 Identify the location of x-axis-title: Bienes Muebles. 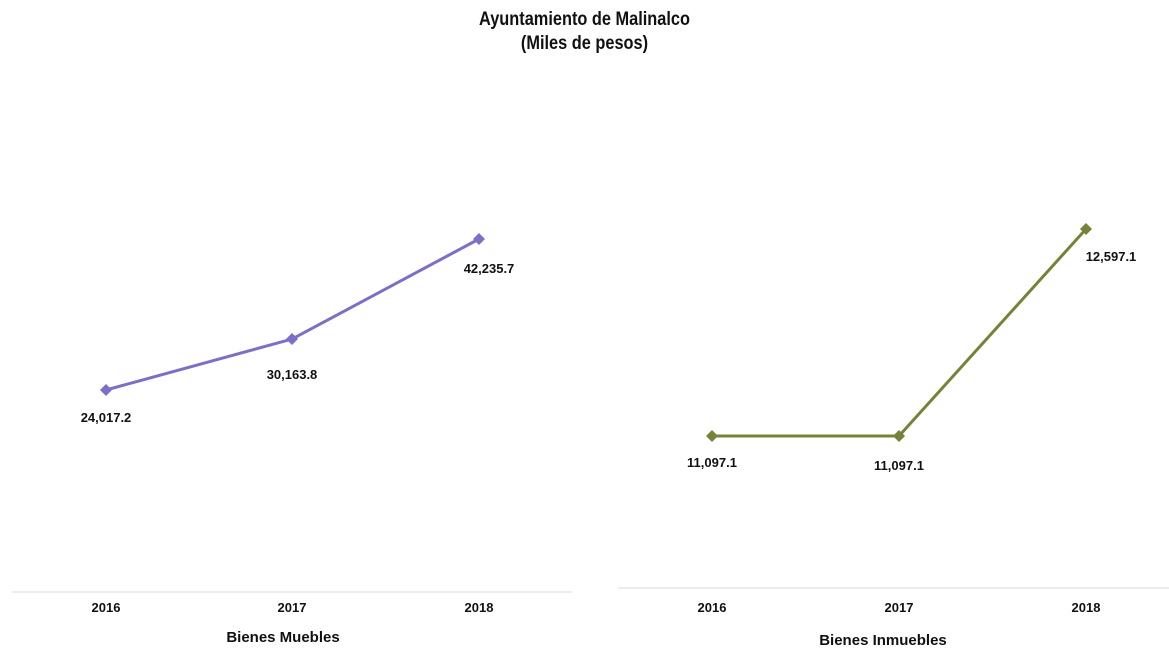
(282, 637).